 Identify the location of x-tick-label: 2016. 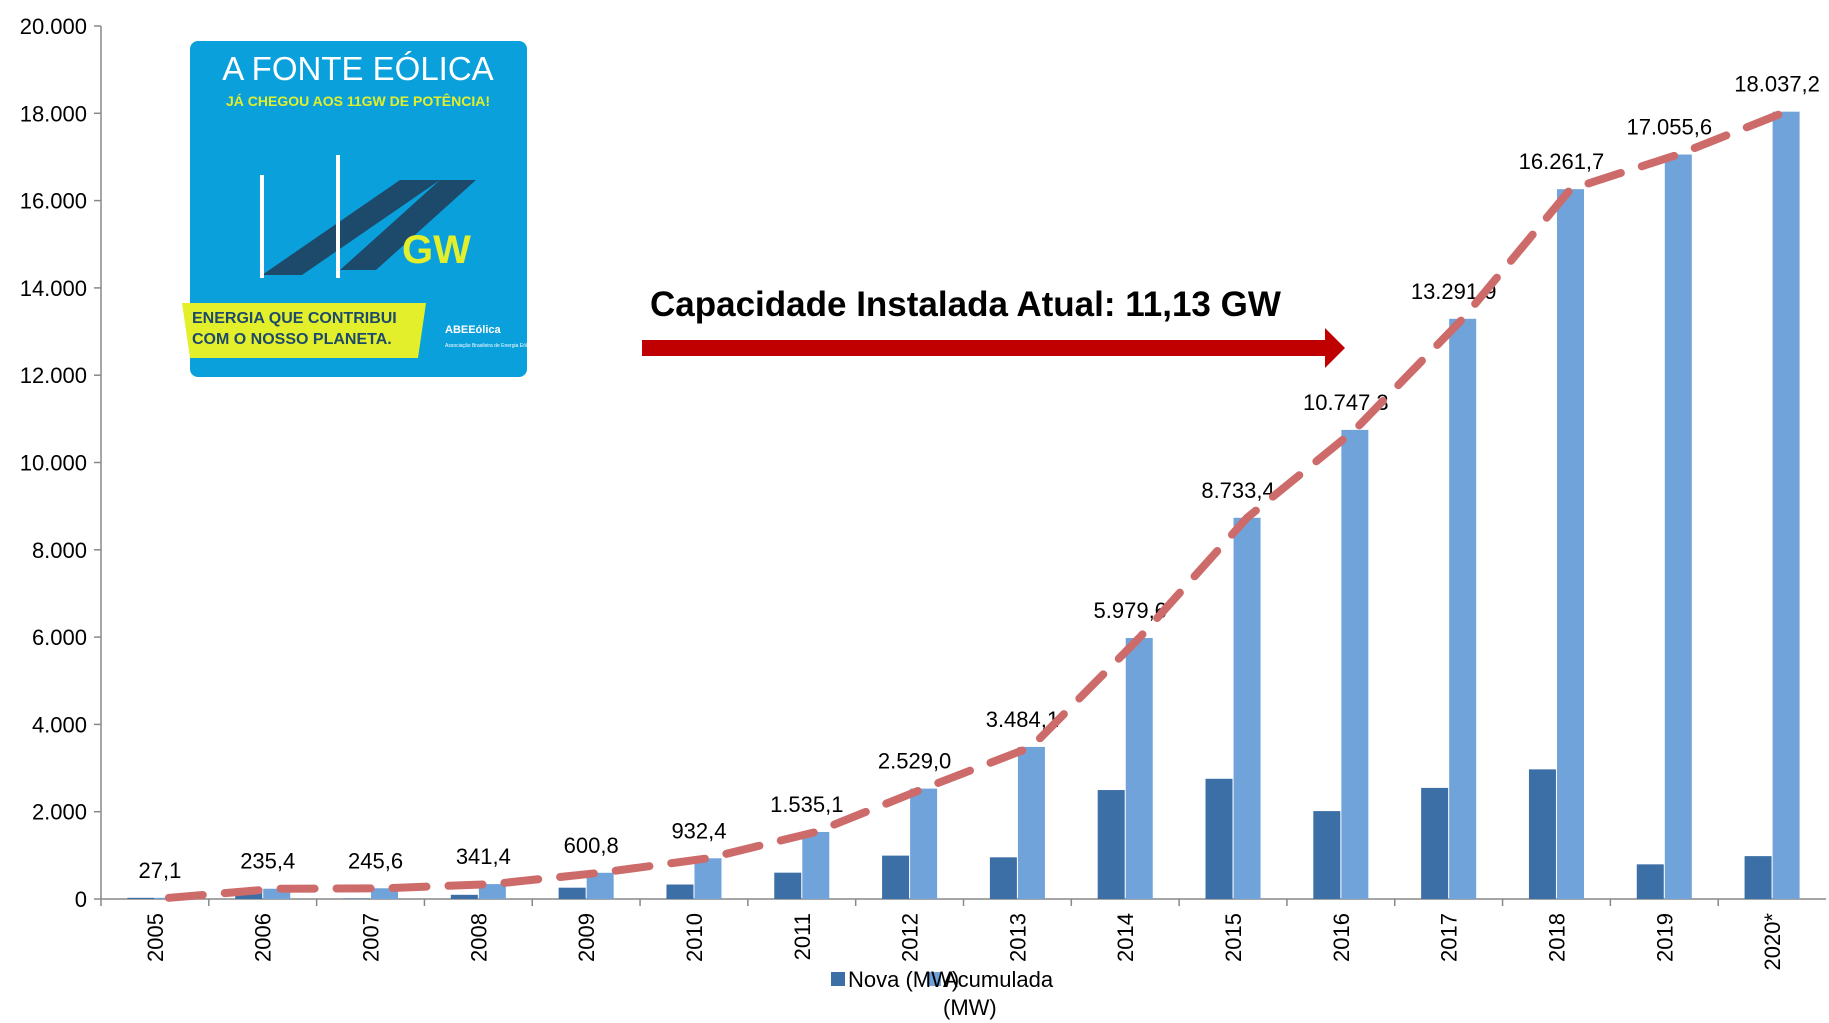
(1341, 937).